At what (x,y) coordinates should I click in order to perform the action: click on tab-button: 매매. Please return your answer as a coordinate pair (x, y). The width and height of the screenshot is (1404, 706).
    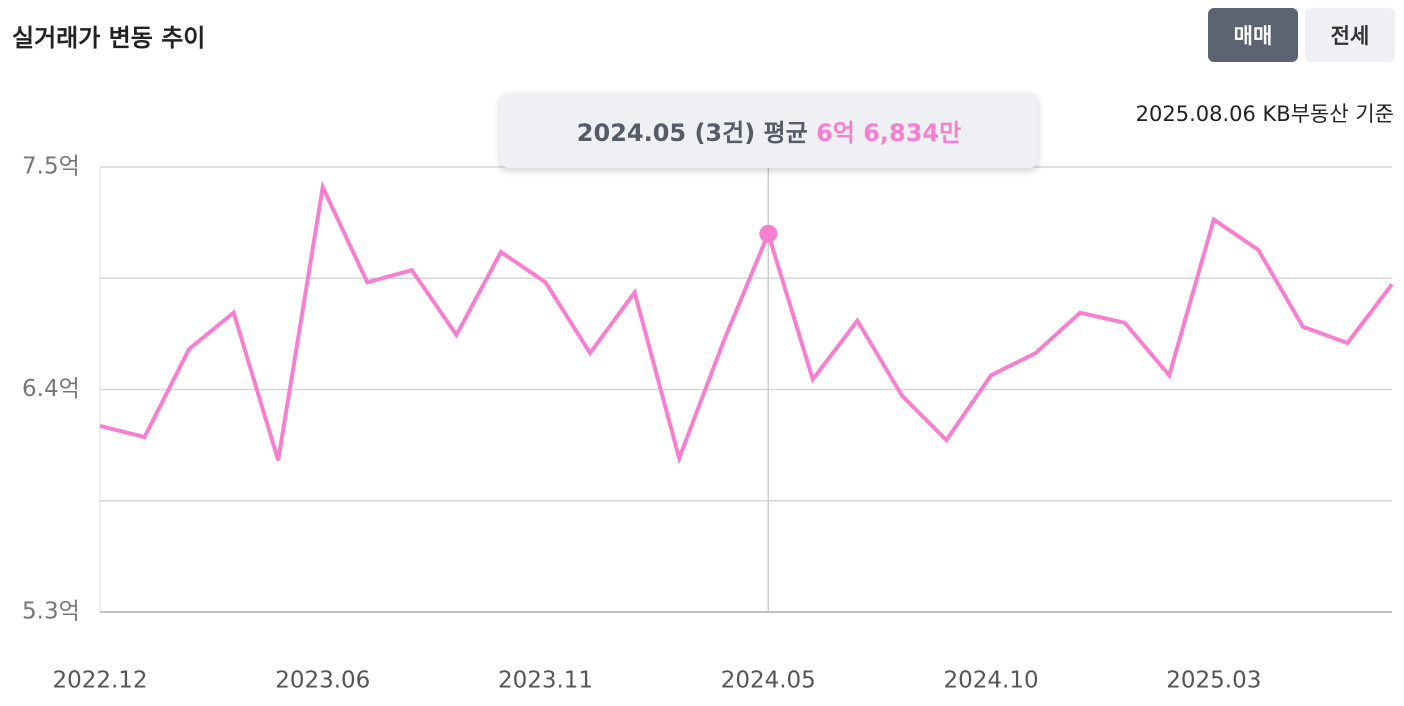
    Looking at the image, I should click on (1253, 35).